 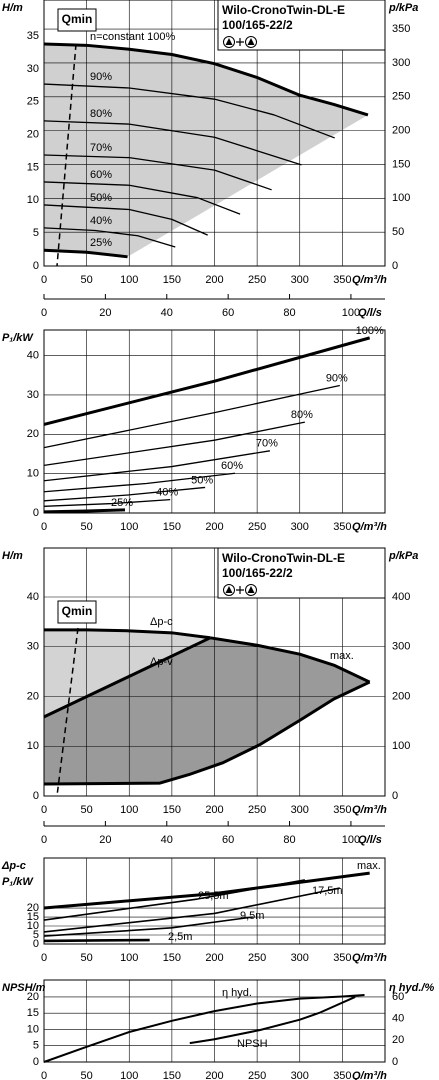 What do you see at coordinates (77, 612) in the screenshot?
I see `qmin-box` at bounding box center [77, 612].